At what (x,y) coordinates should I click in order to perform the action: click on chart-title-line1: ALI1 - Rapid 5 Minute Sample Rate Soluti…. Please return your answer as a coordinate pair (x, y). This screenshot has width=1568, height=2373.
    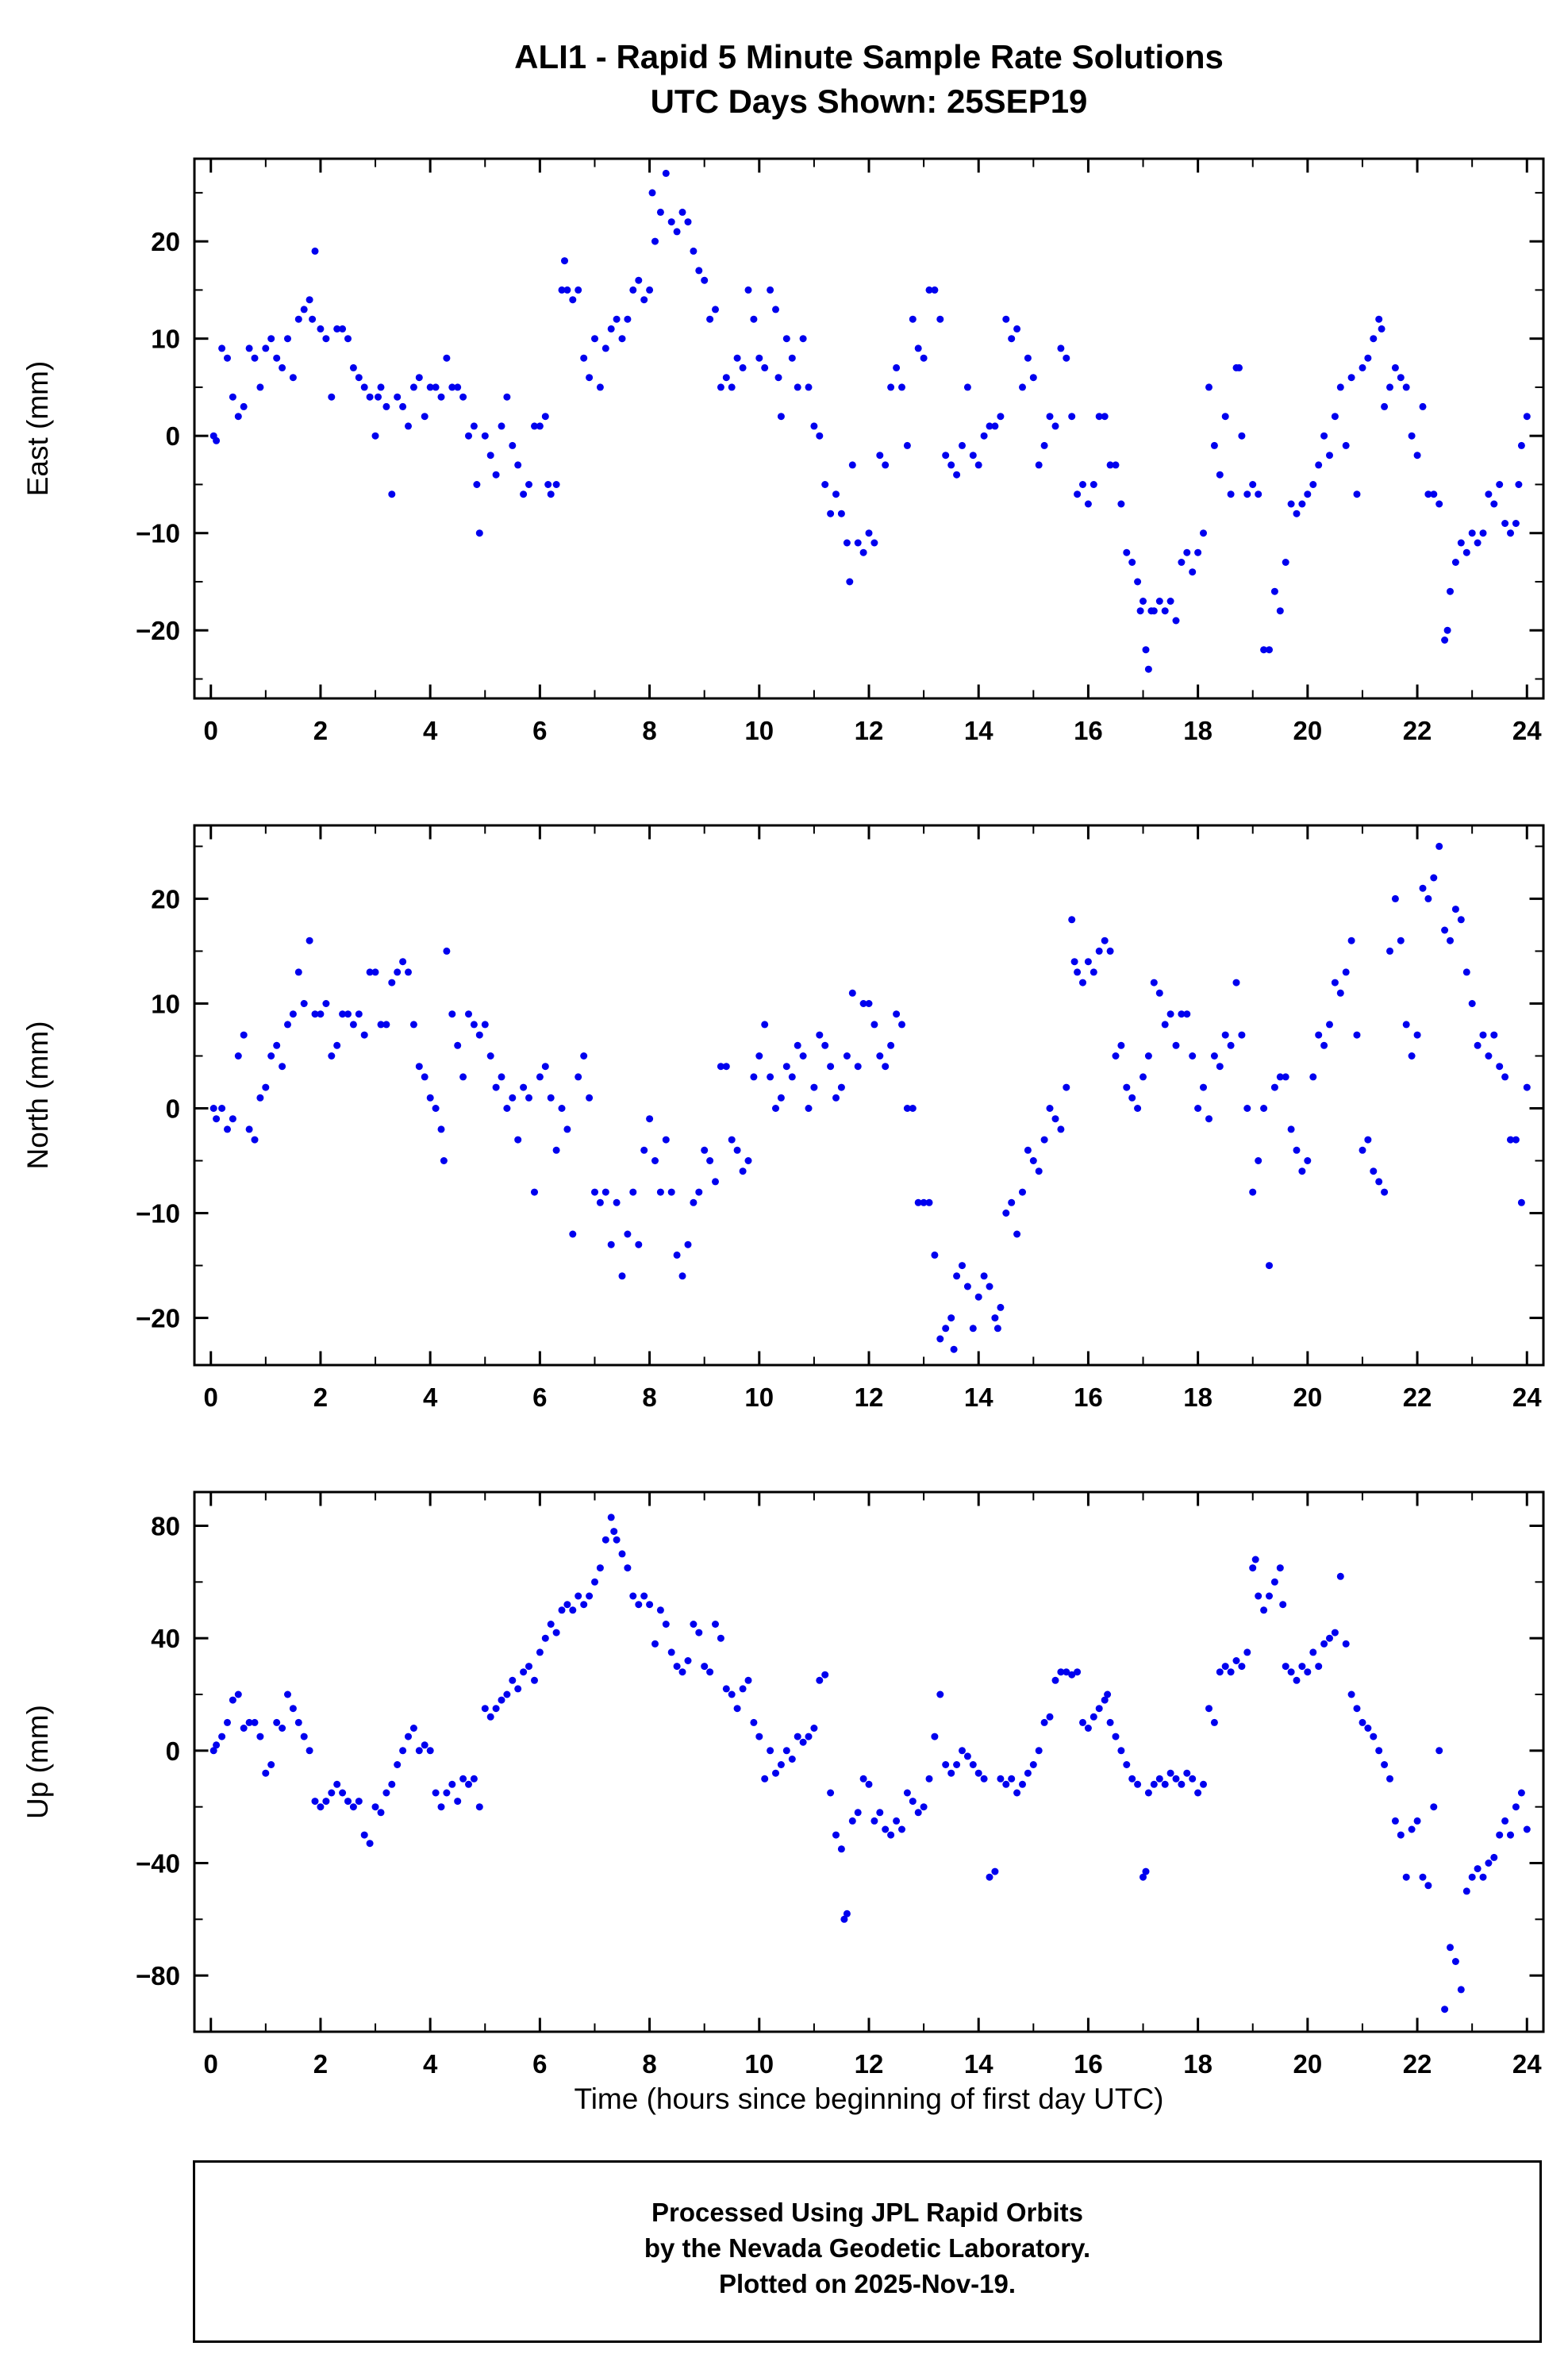
    Looking at the image, I should click on (869, 56).